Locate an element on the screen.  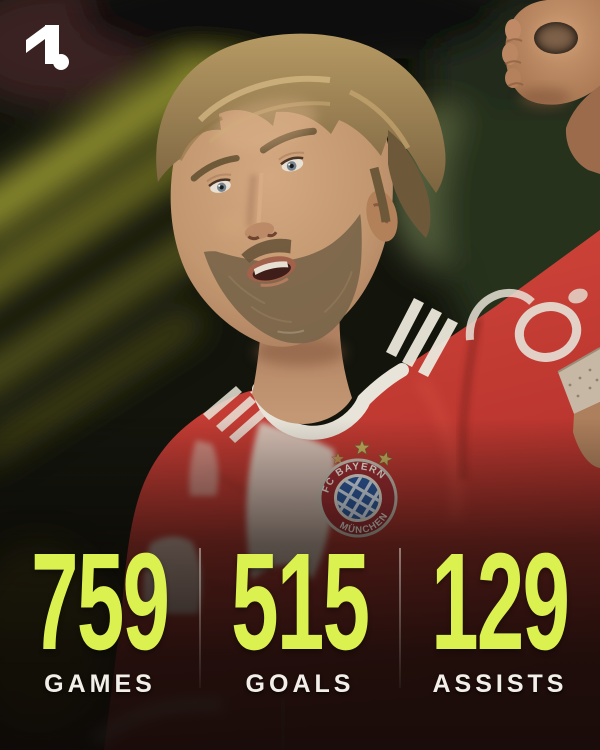
nose is located at coordinates (261, 206).